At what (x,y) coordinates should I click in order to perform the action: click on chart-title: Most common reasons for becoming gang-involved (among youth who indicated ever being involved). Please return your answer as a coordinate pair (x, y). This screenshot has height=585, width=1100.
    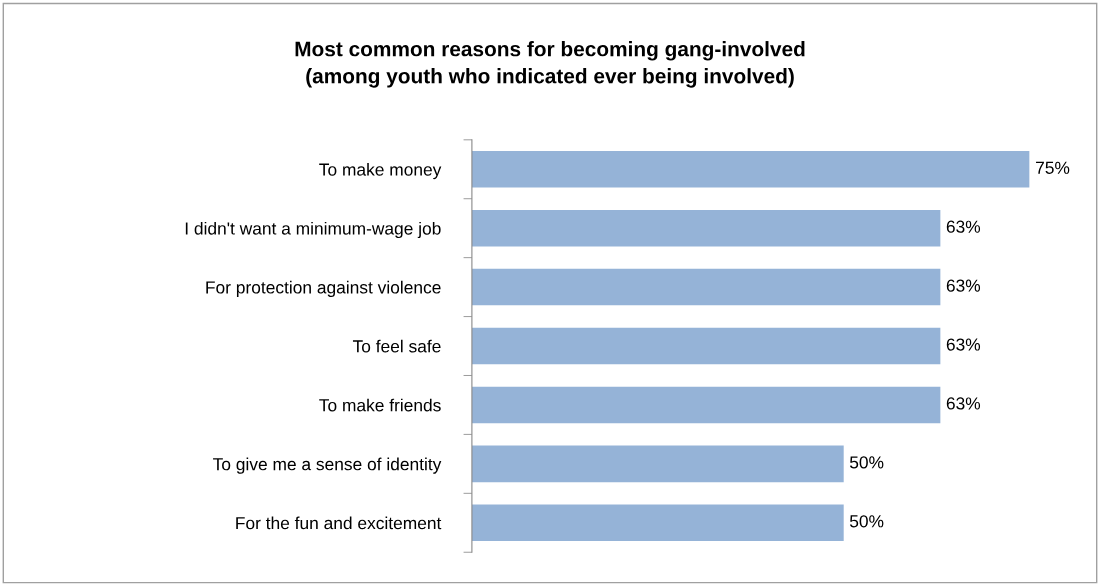
    Looking at the image, I should click on (550, 64).